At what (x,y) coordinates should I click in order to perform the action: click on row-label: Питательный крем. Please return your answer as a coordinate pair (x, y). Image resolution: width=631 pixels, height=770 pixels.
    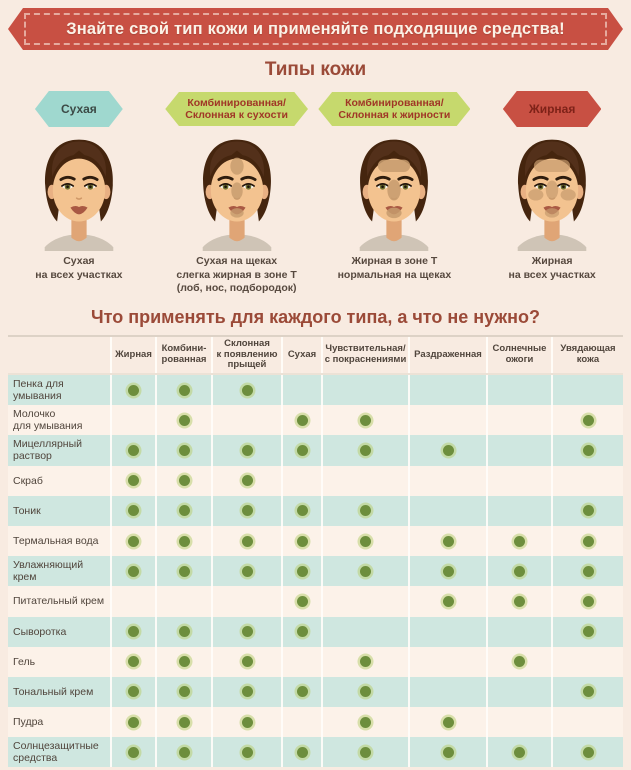
    Looking at the image, I should click on (60, 601).